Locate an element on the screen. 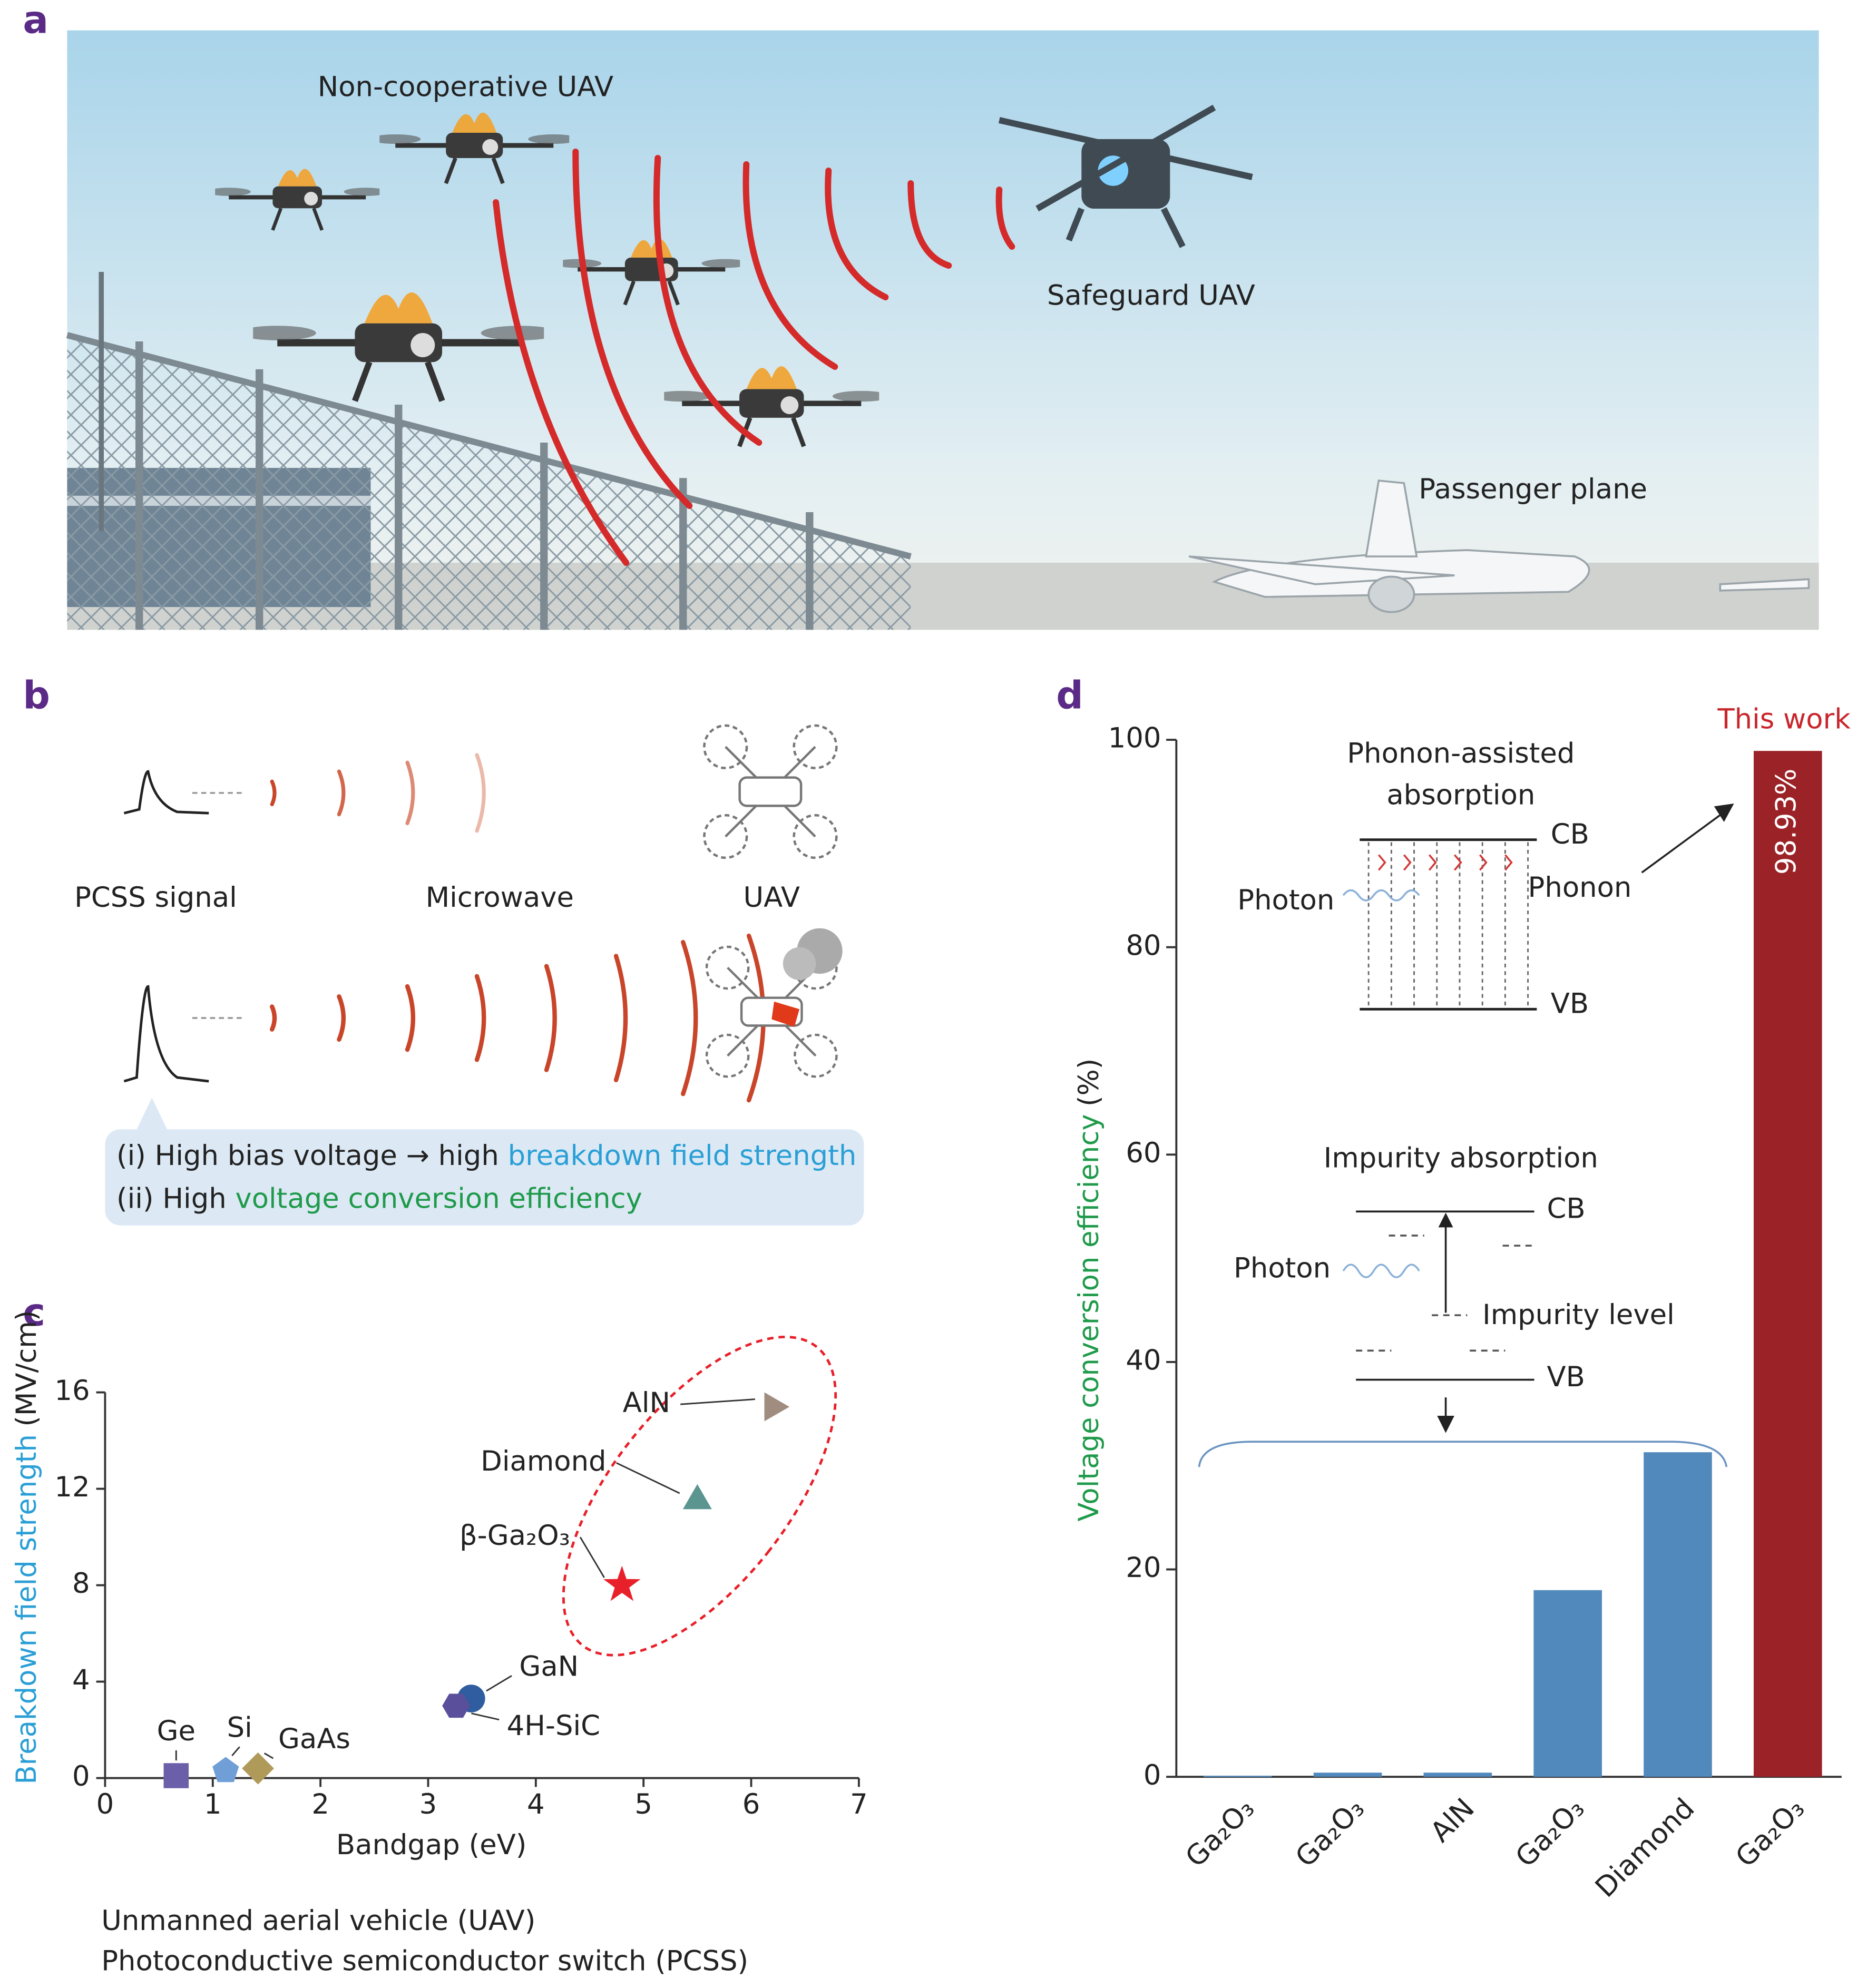  scene-label: Safeguard UAV is located at coordinates (1151, 296).